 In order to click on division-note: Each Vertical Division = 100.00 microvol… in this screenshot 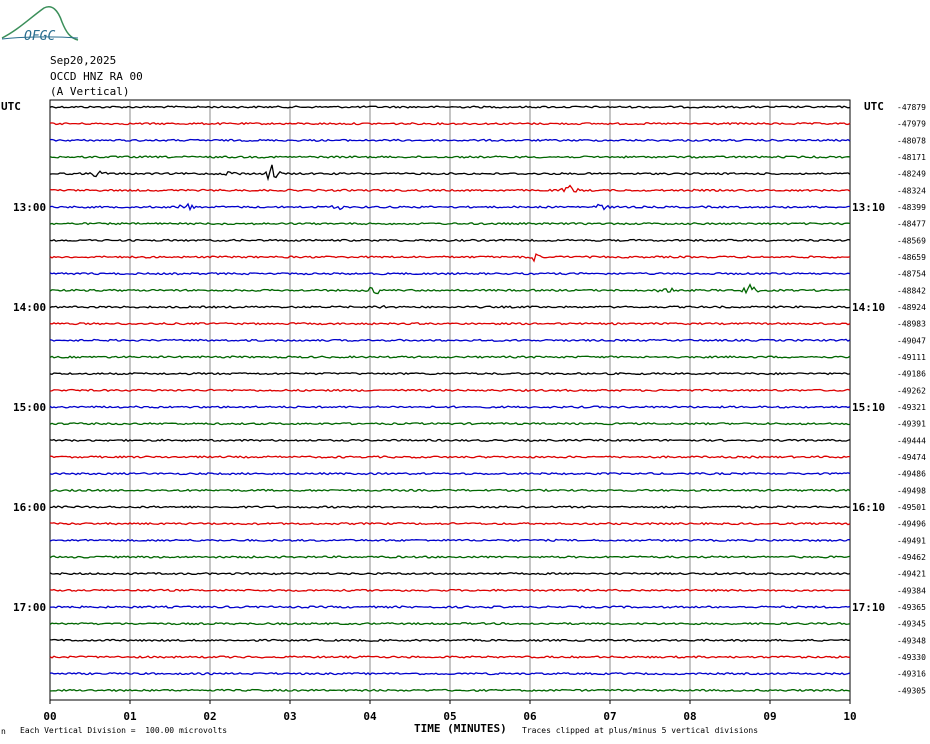, I will do `click(124, 730)`.